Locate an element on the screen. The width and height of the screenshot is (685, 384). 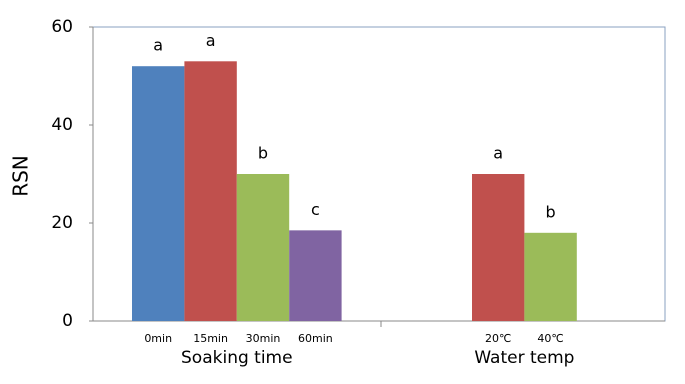
y-axis-label: RSN is located at coordinates (21, 176).